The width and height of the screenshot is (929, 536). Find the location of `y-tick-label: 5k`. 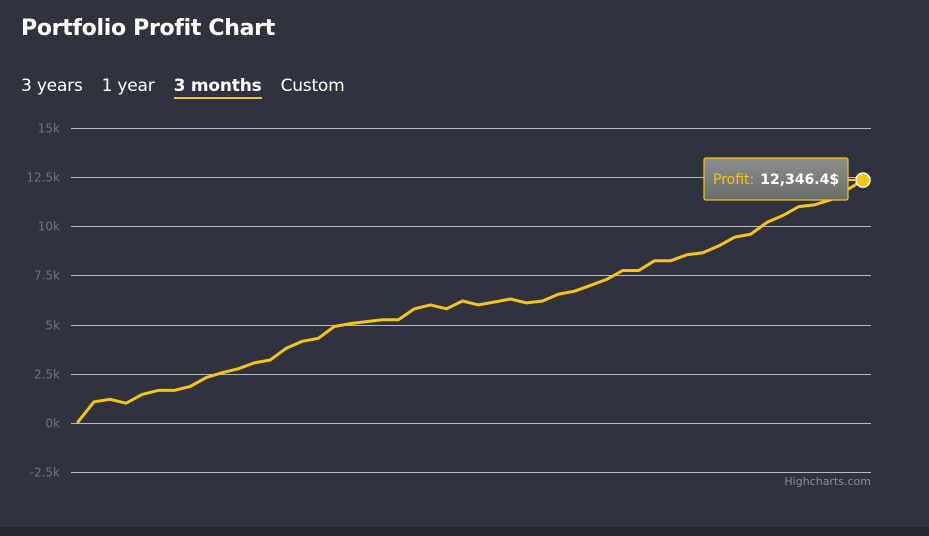

y-tick-label: 5k is located at coordinates (52, 326).